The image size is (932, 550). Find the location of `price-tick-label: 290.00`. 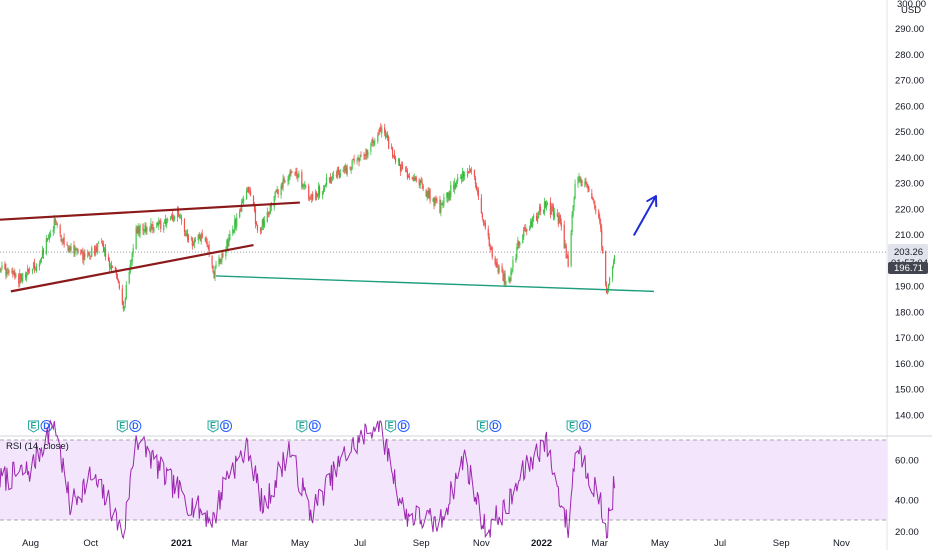

price-tick-label: 290.00 is located at coordinates (909, 29).